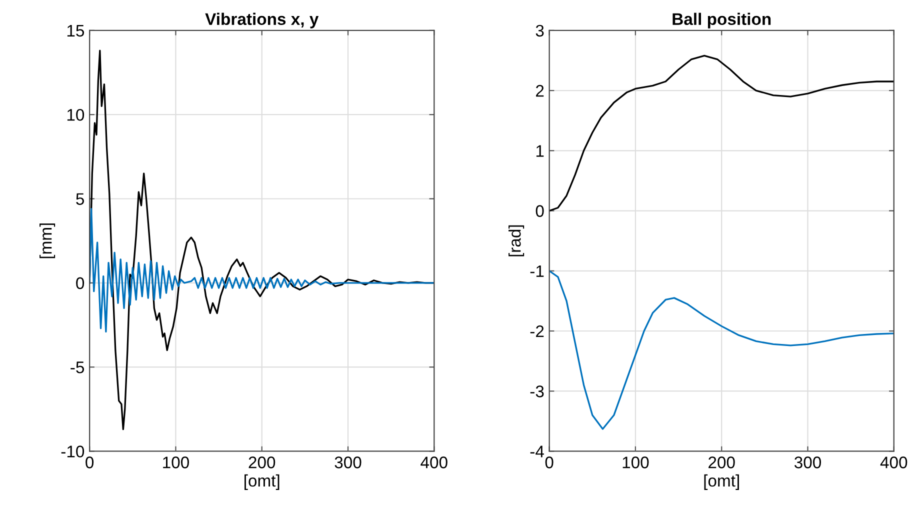 The image size is (914, 507). Describe the element at coordinates (540, 90) in the screenshot. I see `y-tick-label: 2` at that location.